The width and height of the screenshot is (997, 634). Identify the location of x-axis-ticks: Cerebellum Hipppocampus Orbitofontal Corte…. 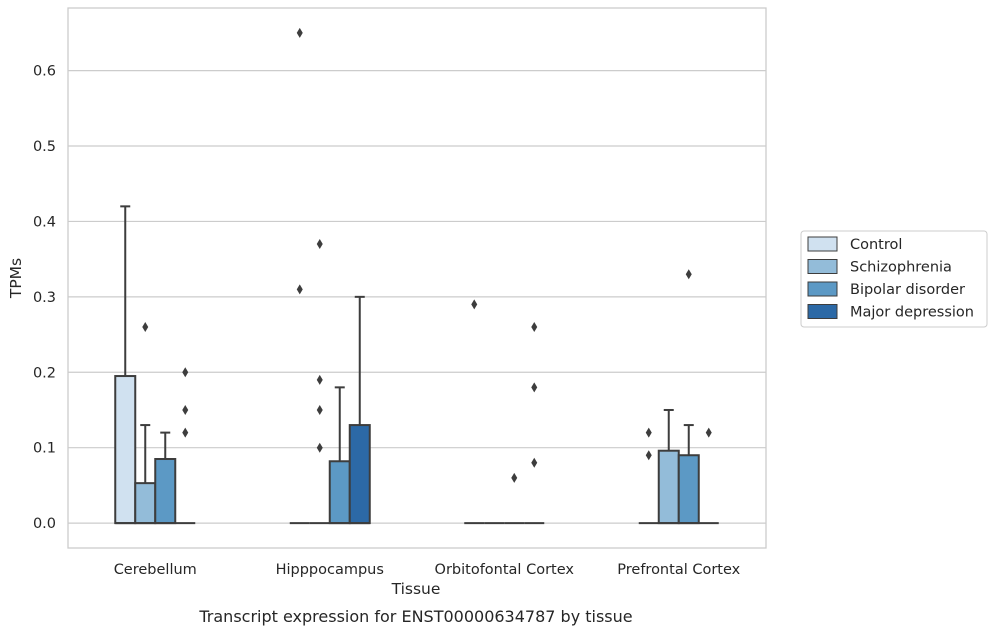
(427, 570).